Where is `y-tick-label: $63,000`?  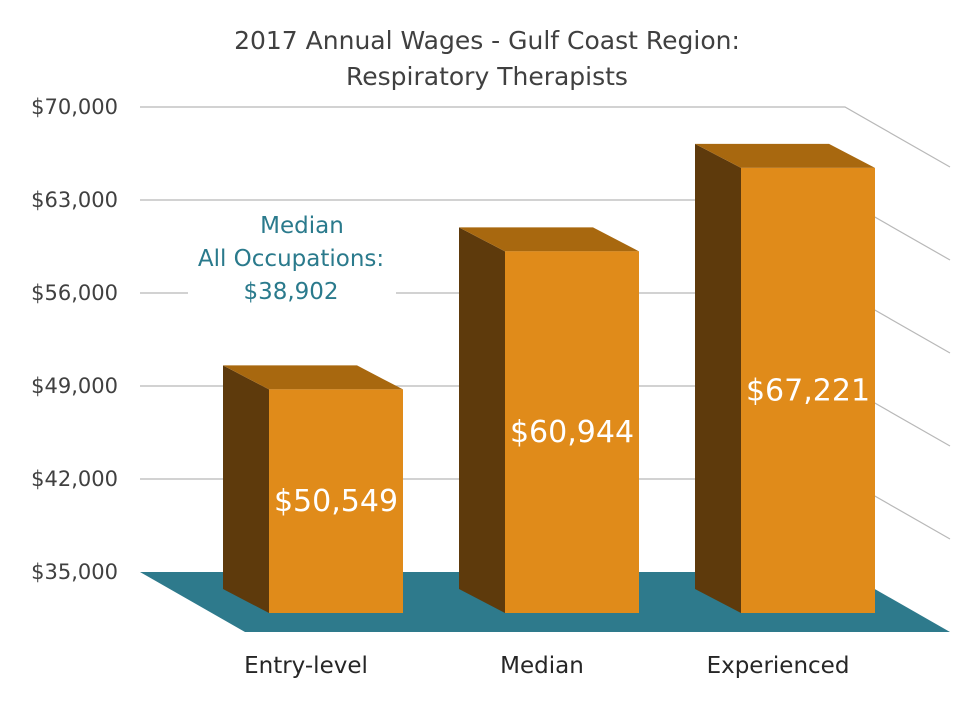 y-tick-label: $63,000 is located at coordinates (74, 200).